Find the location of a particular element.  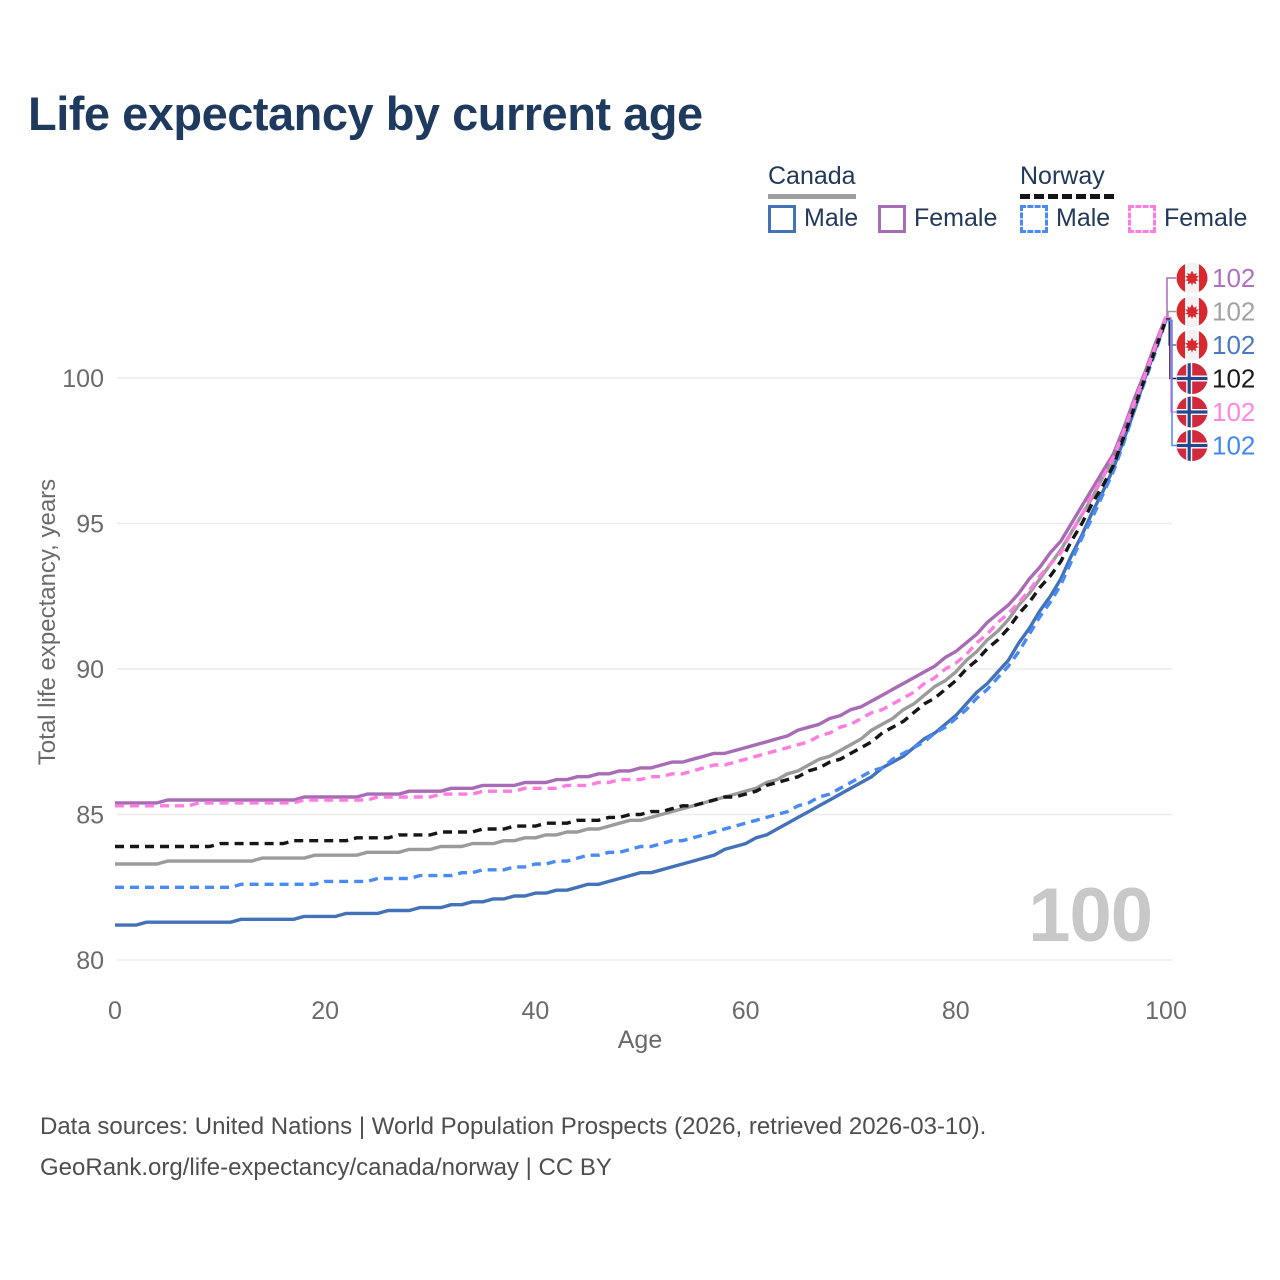

legend-norway-line-sample is located at coordinates (1067, 196).